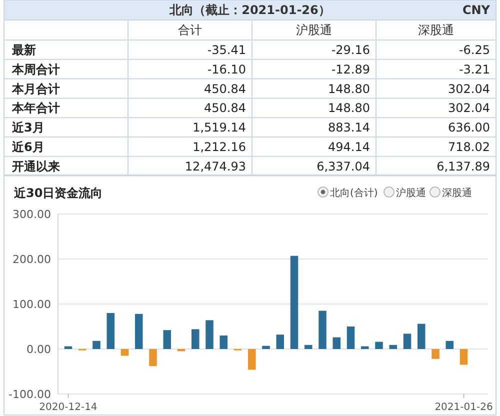  I want to click on category-label: 本周合计, so click(35, 69).